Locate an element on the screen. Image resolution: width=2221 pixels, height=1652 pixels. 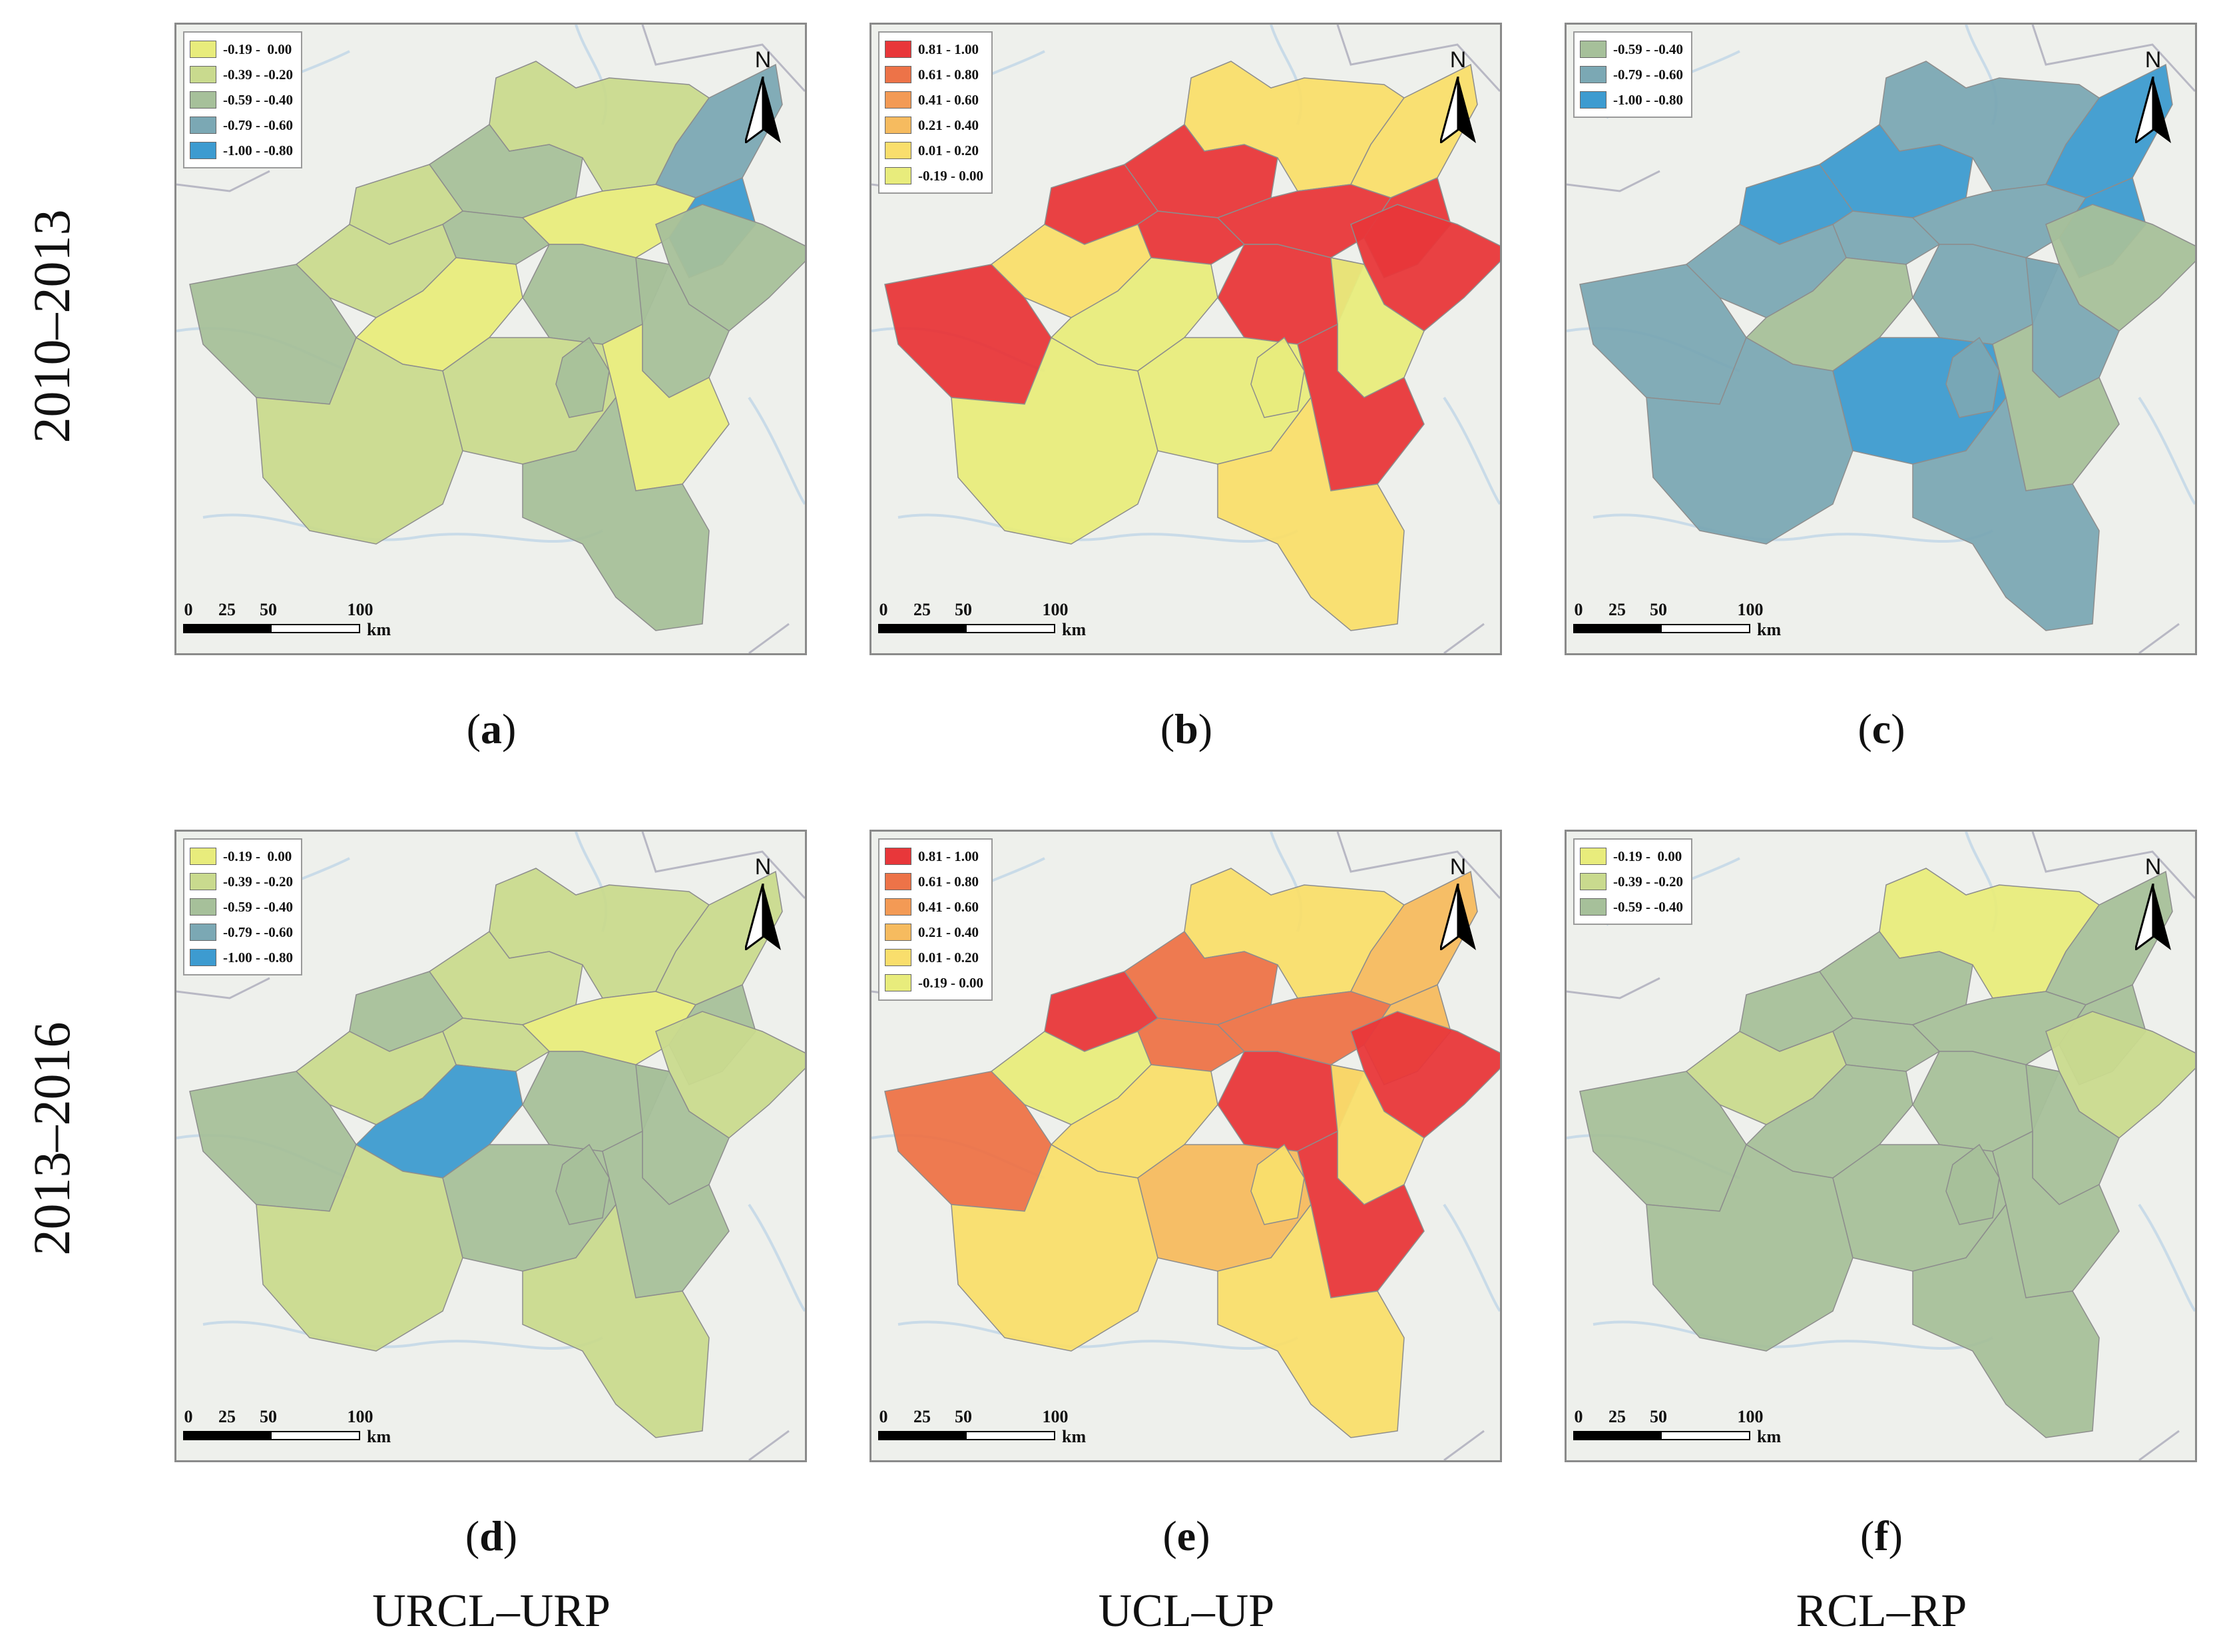
legend-item: 0.81 - 1.00 is located at coordinates (934, 49).